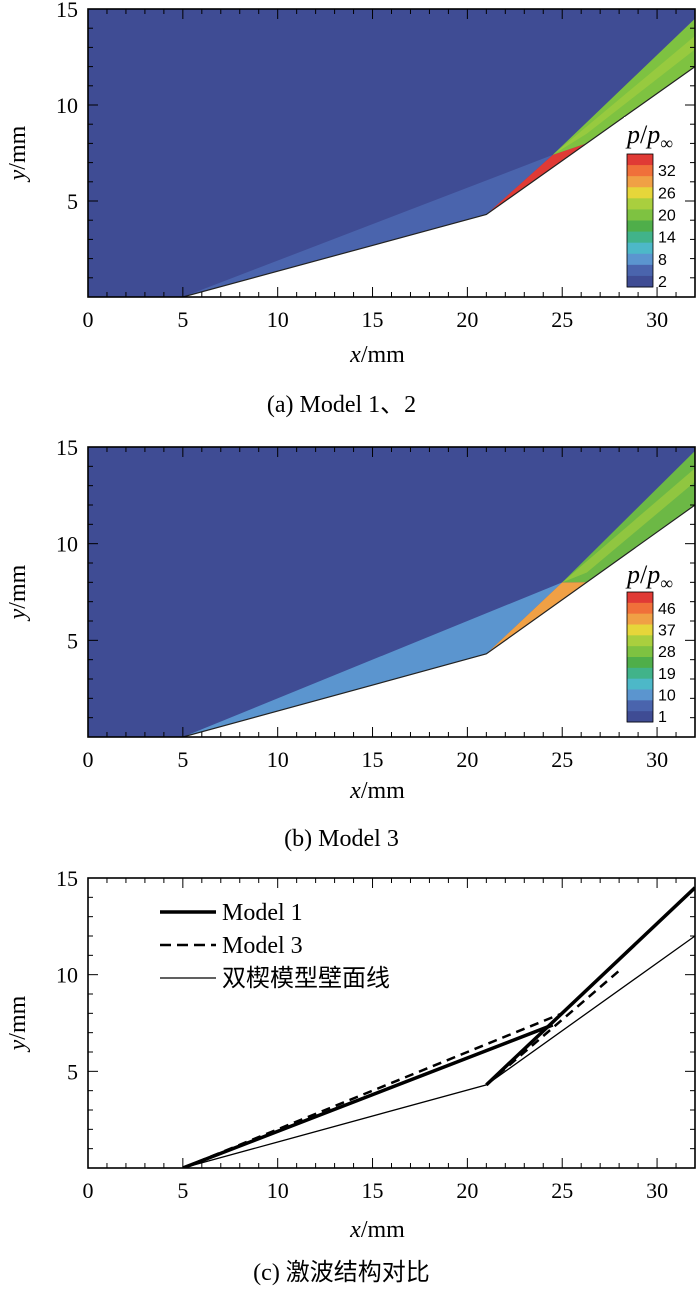  I want to click on colorbar-tick-label: 1, so click(662, 717).